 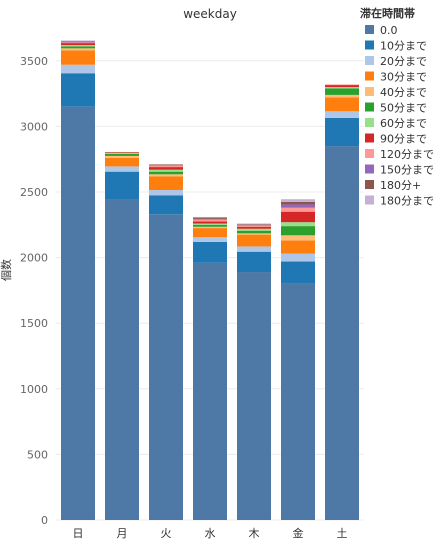 I want to click on bar-segment: 日 90分まで: 15, so click(x=78, y=44).